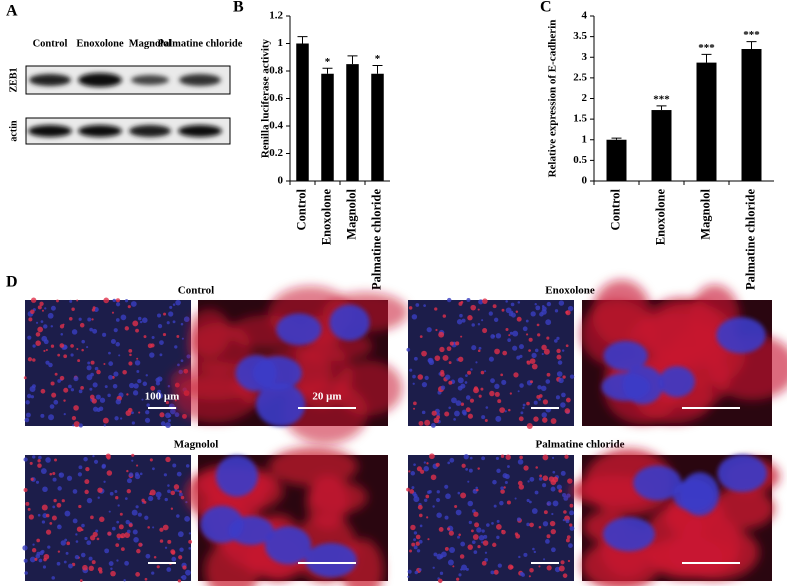 The image size is (787, 586). What do you see at coordinates (585, 98) in the screenshot?
I see `y-tick-label: 2` at bounding box center [585, 98].